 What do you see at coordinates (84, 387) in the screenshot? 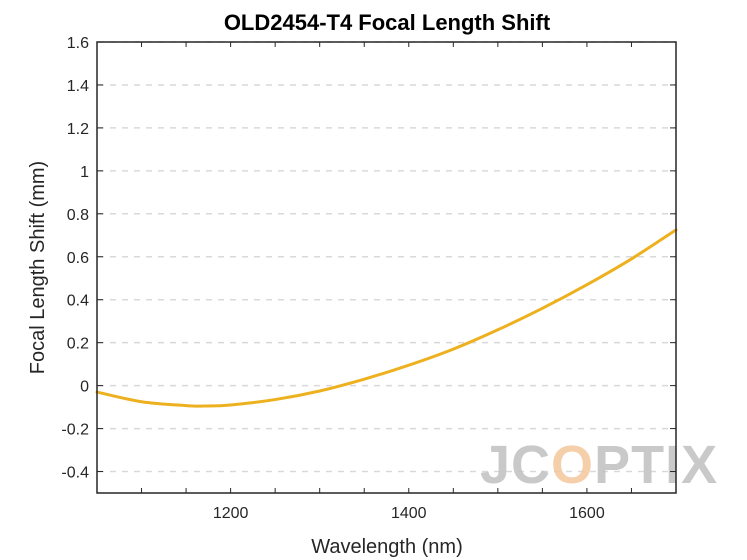
I see `y-tick-label: 0` at bounding box center [84, 387].